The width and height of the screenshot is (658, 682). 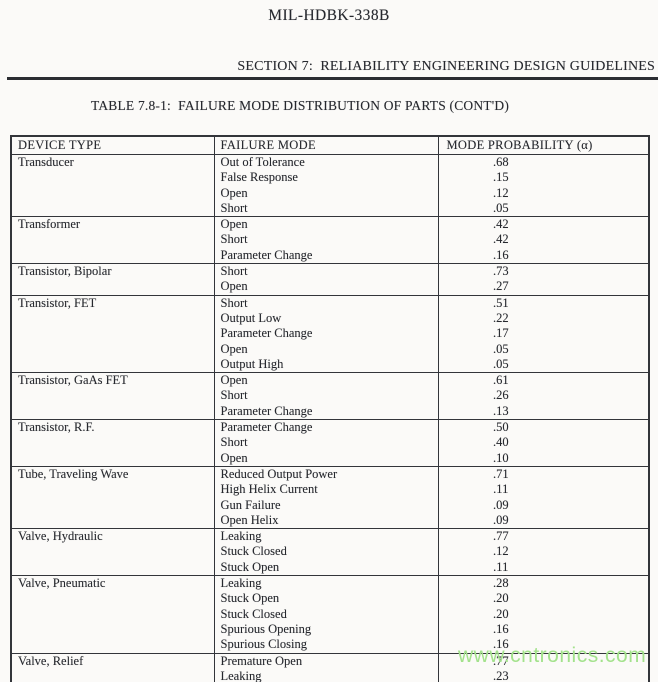 I want to click on mode-probability-cell: .15, so click(x=500, y=177).